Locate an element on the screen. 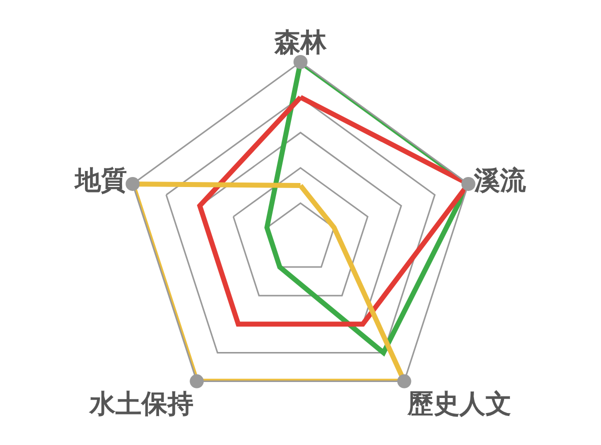 Image resolution: width=601 pixels, height=445 pixels. spoke-label: 溪流 is located at coordinates (500, 181).